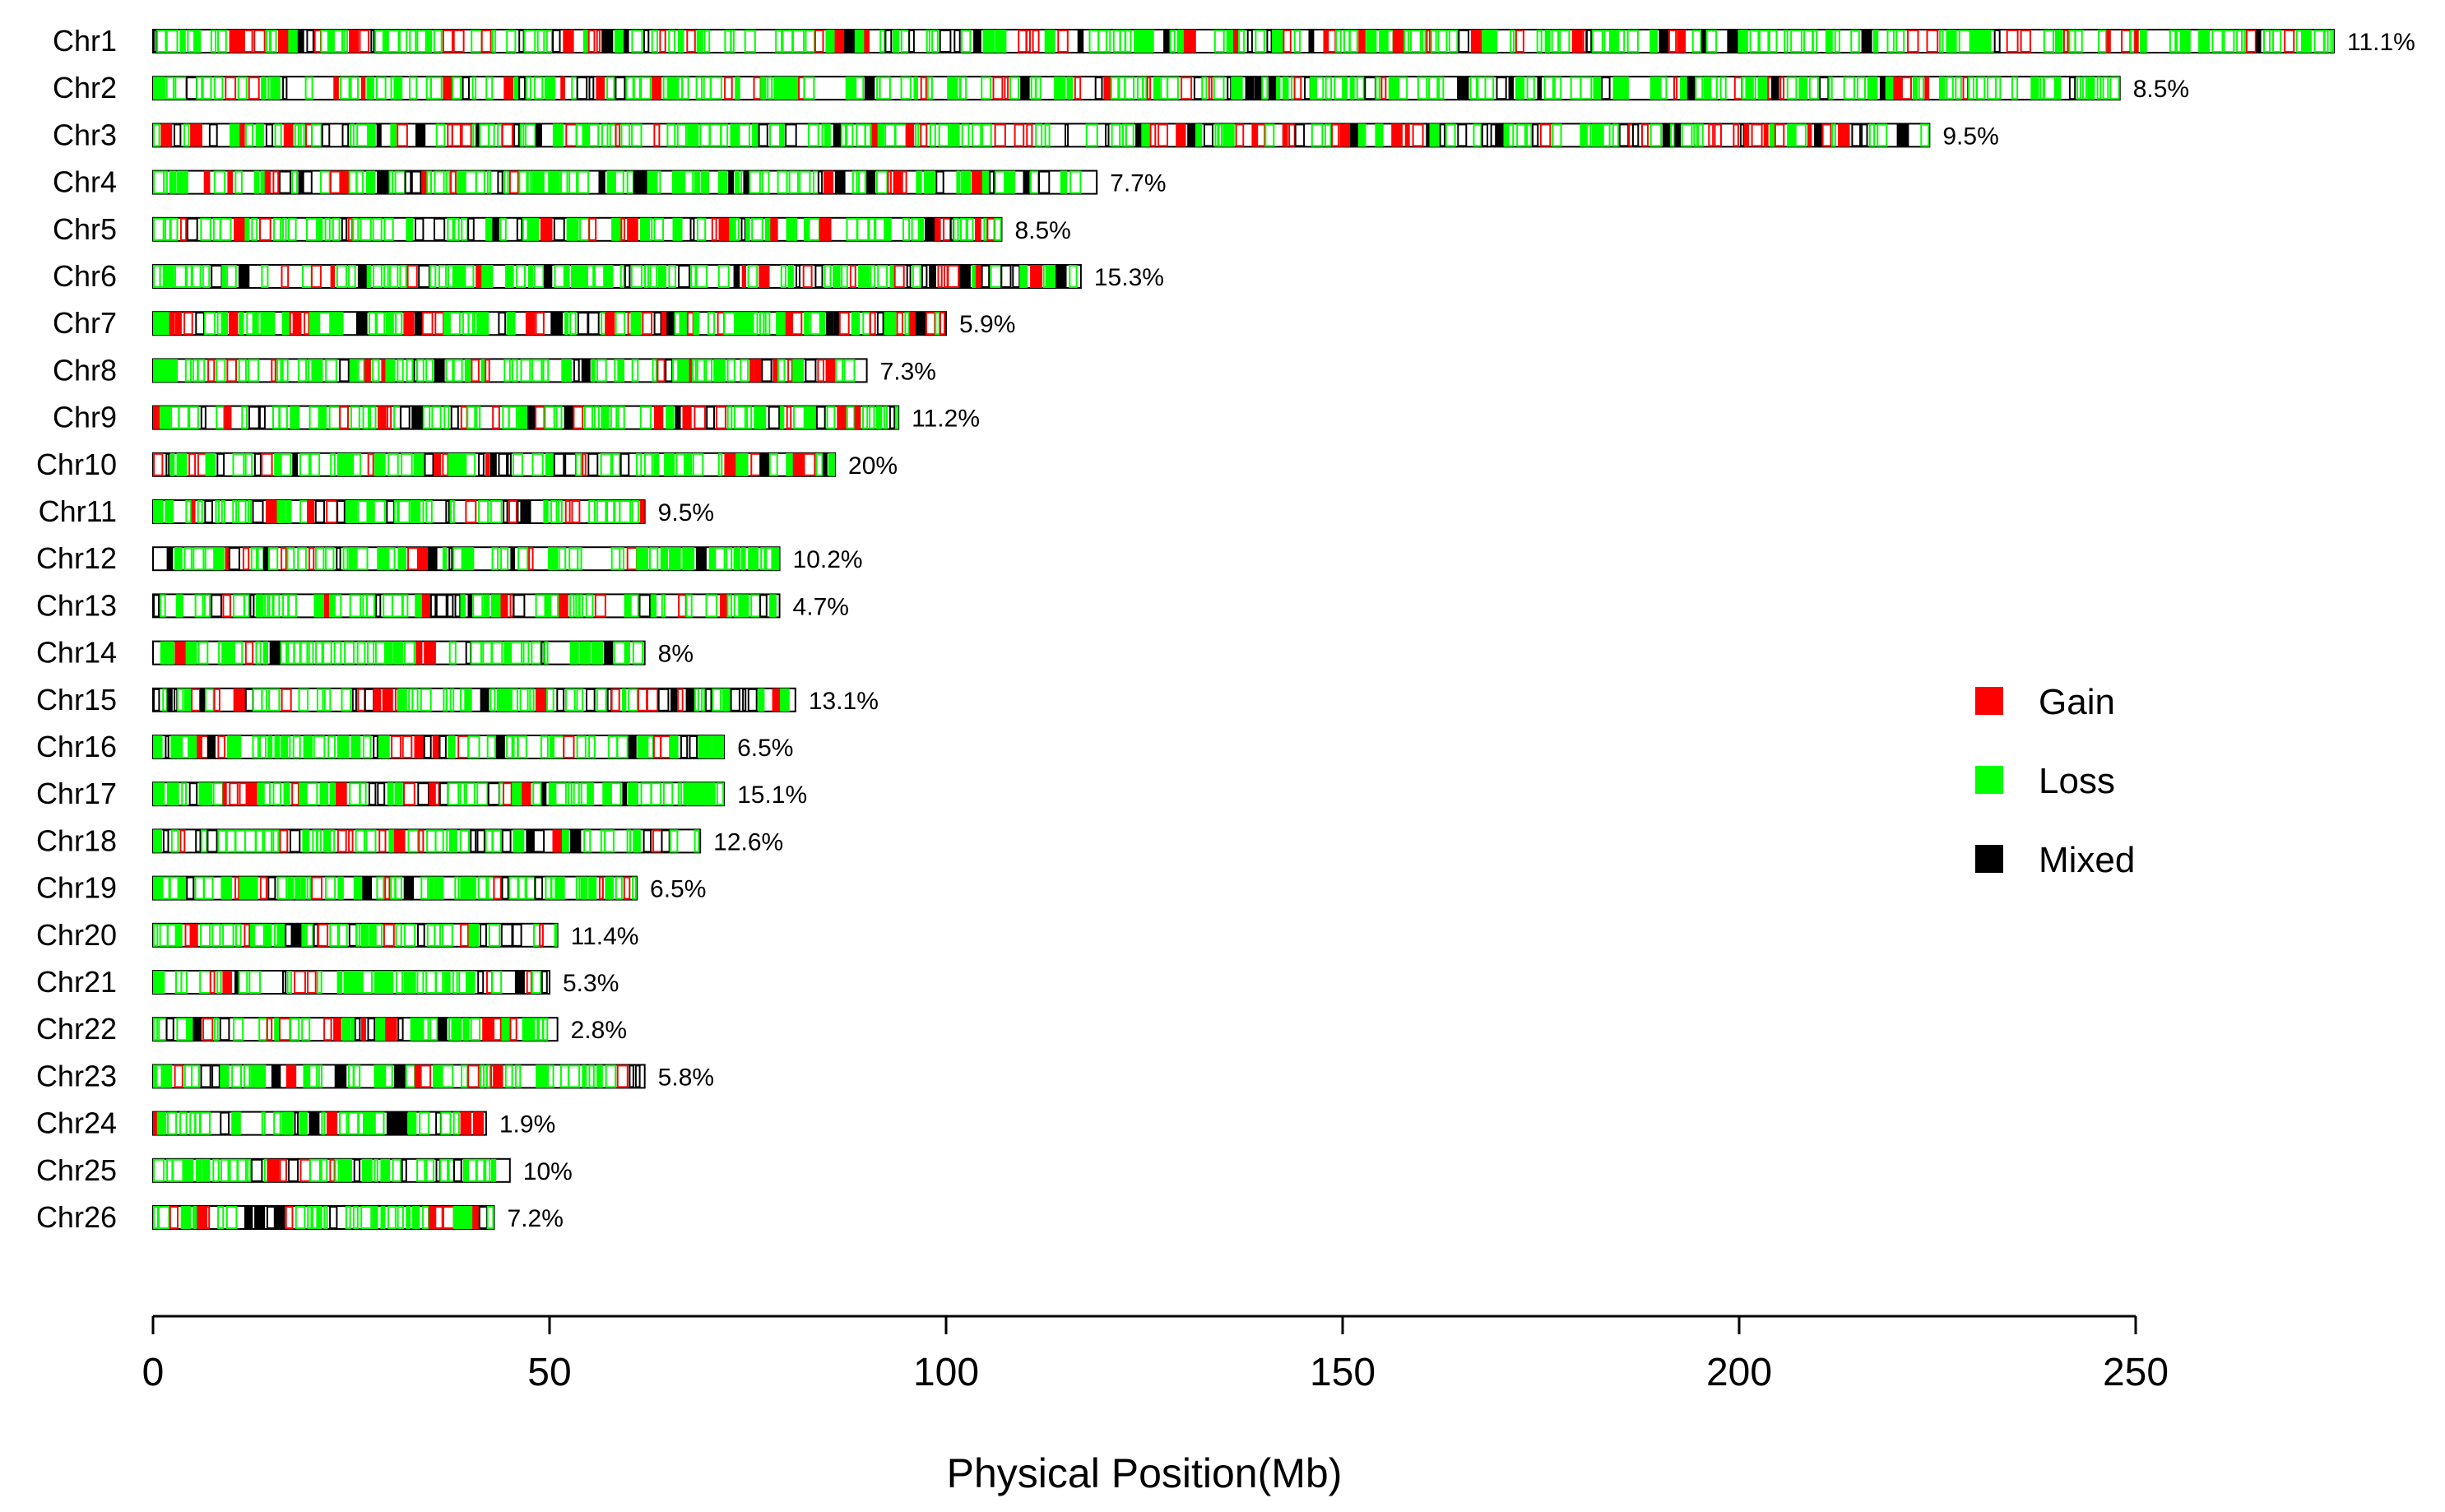  I want to click on chromosome-percent-label: 5.9%, so click(987, 324).